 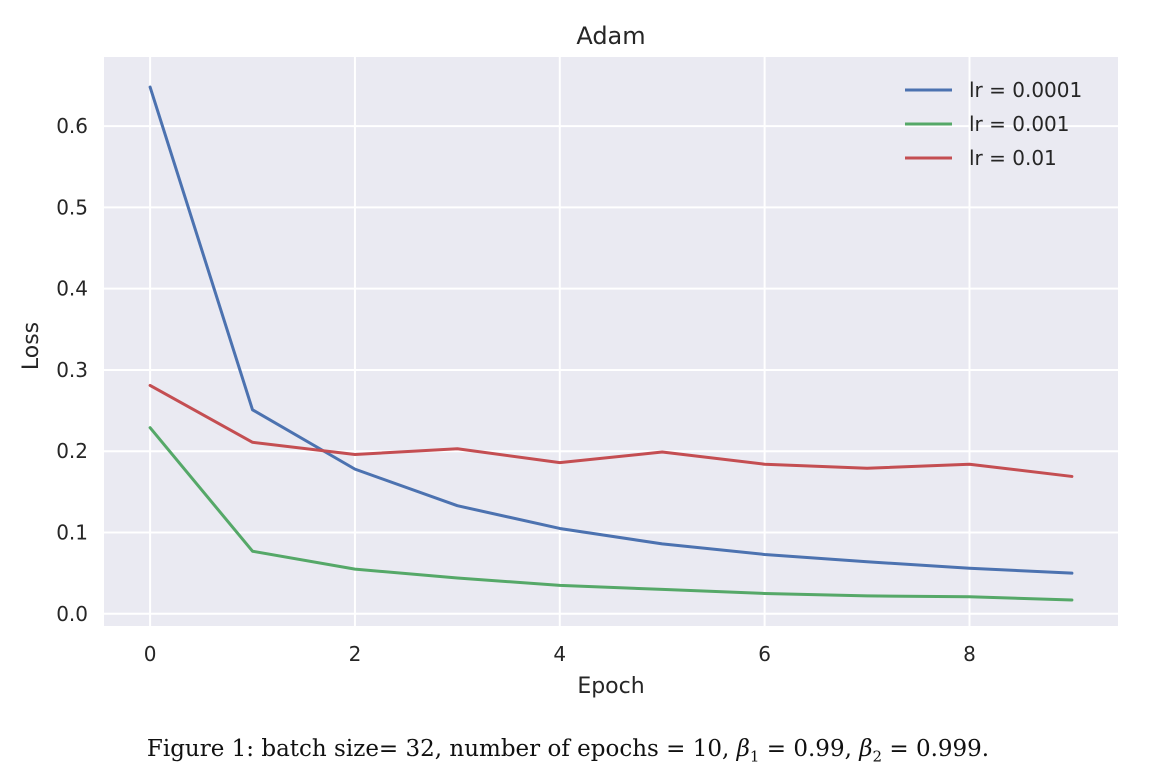 I want to click on legend-label: lr = 0.001, so click(x=1019, y=124).